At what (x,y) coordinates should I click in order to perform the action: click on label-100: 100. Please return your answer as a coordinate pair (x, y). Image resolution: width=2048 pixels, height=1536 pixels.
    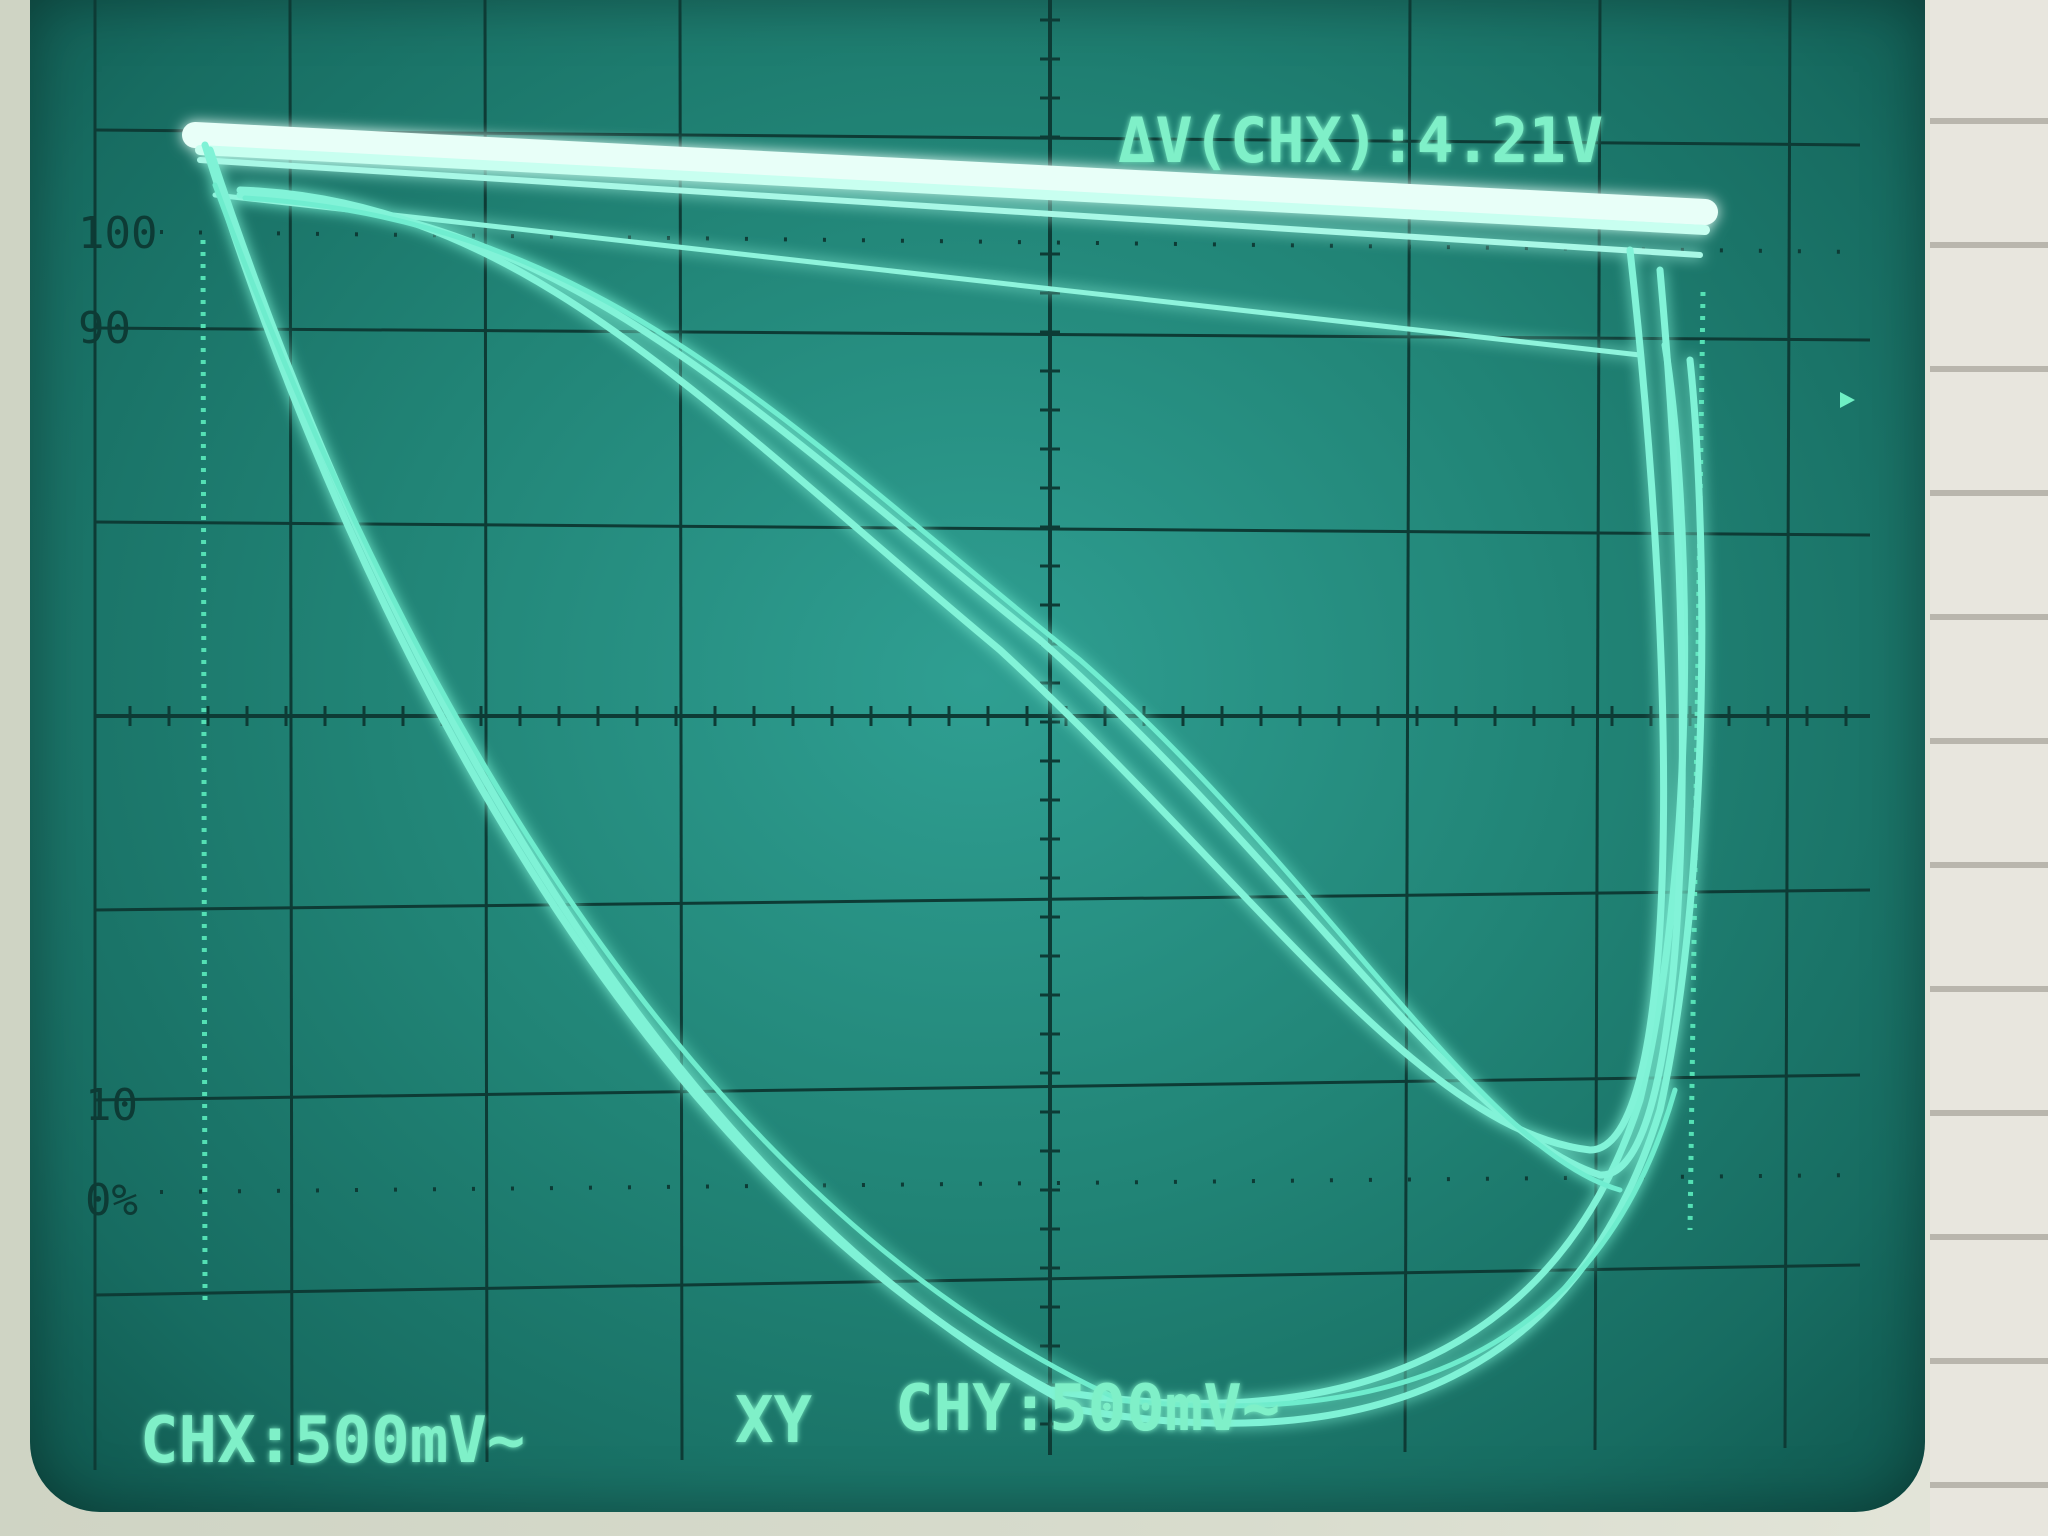
    Looking at the image, I should click on (117, 233).